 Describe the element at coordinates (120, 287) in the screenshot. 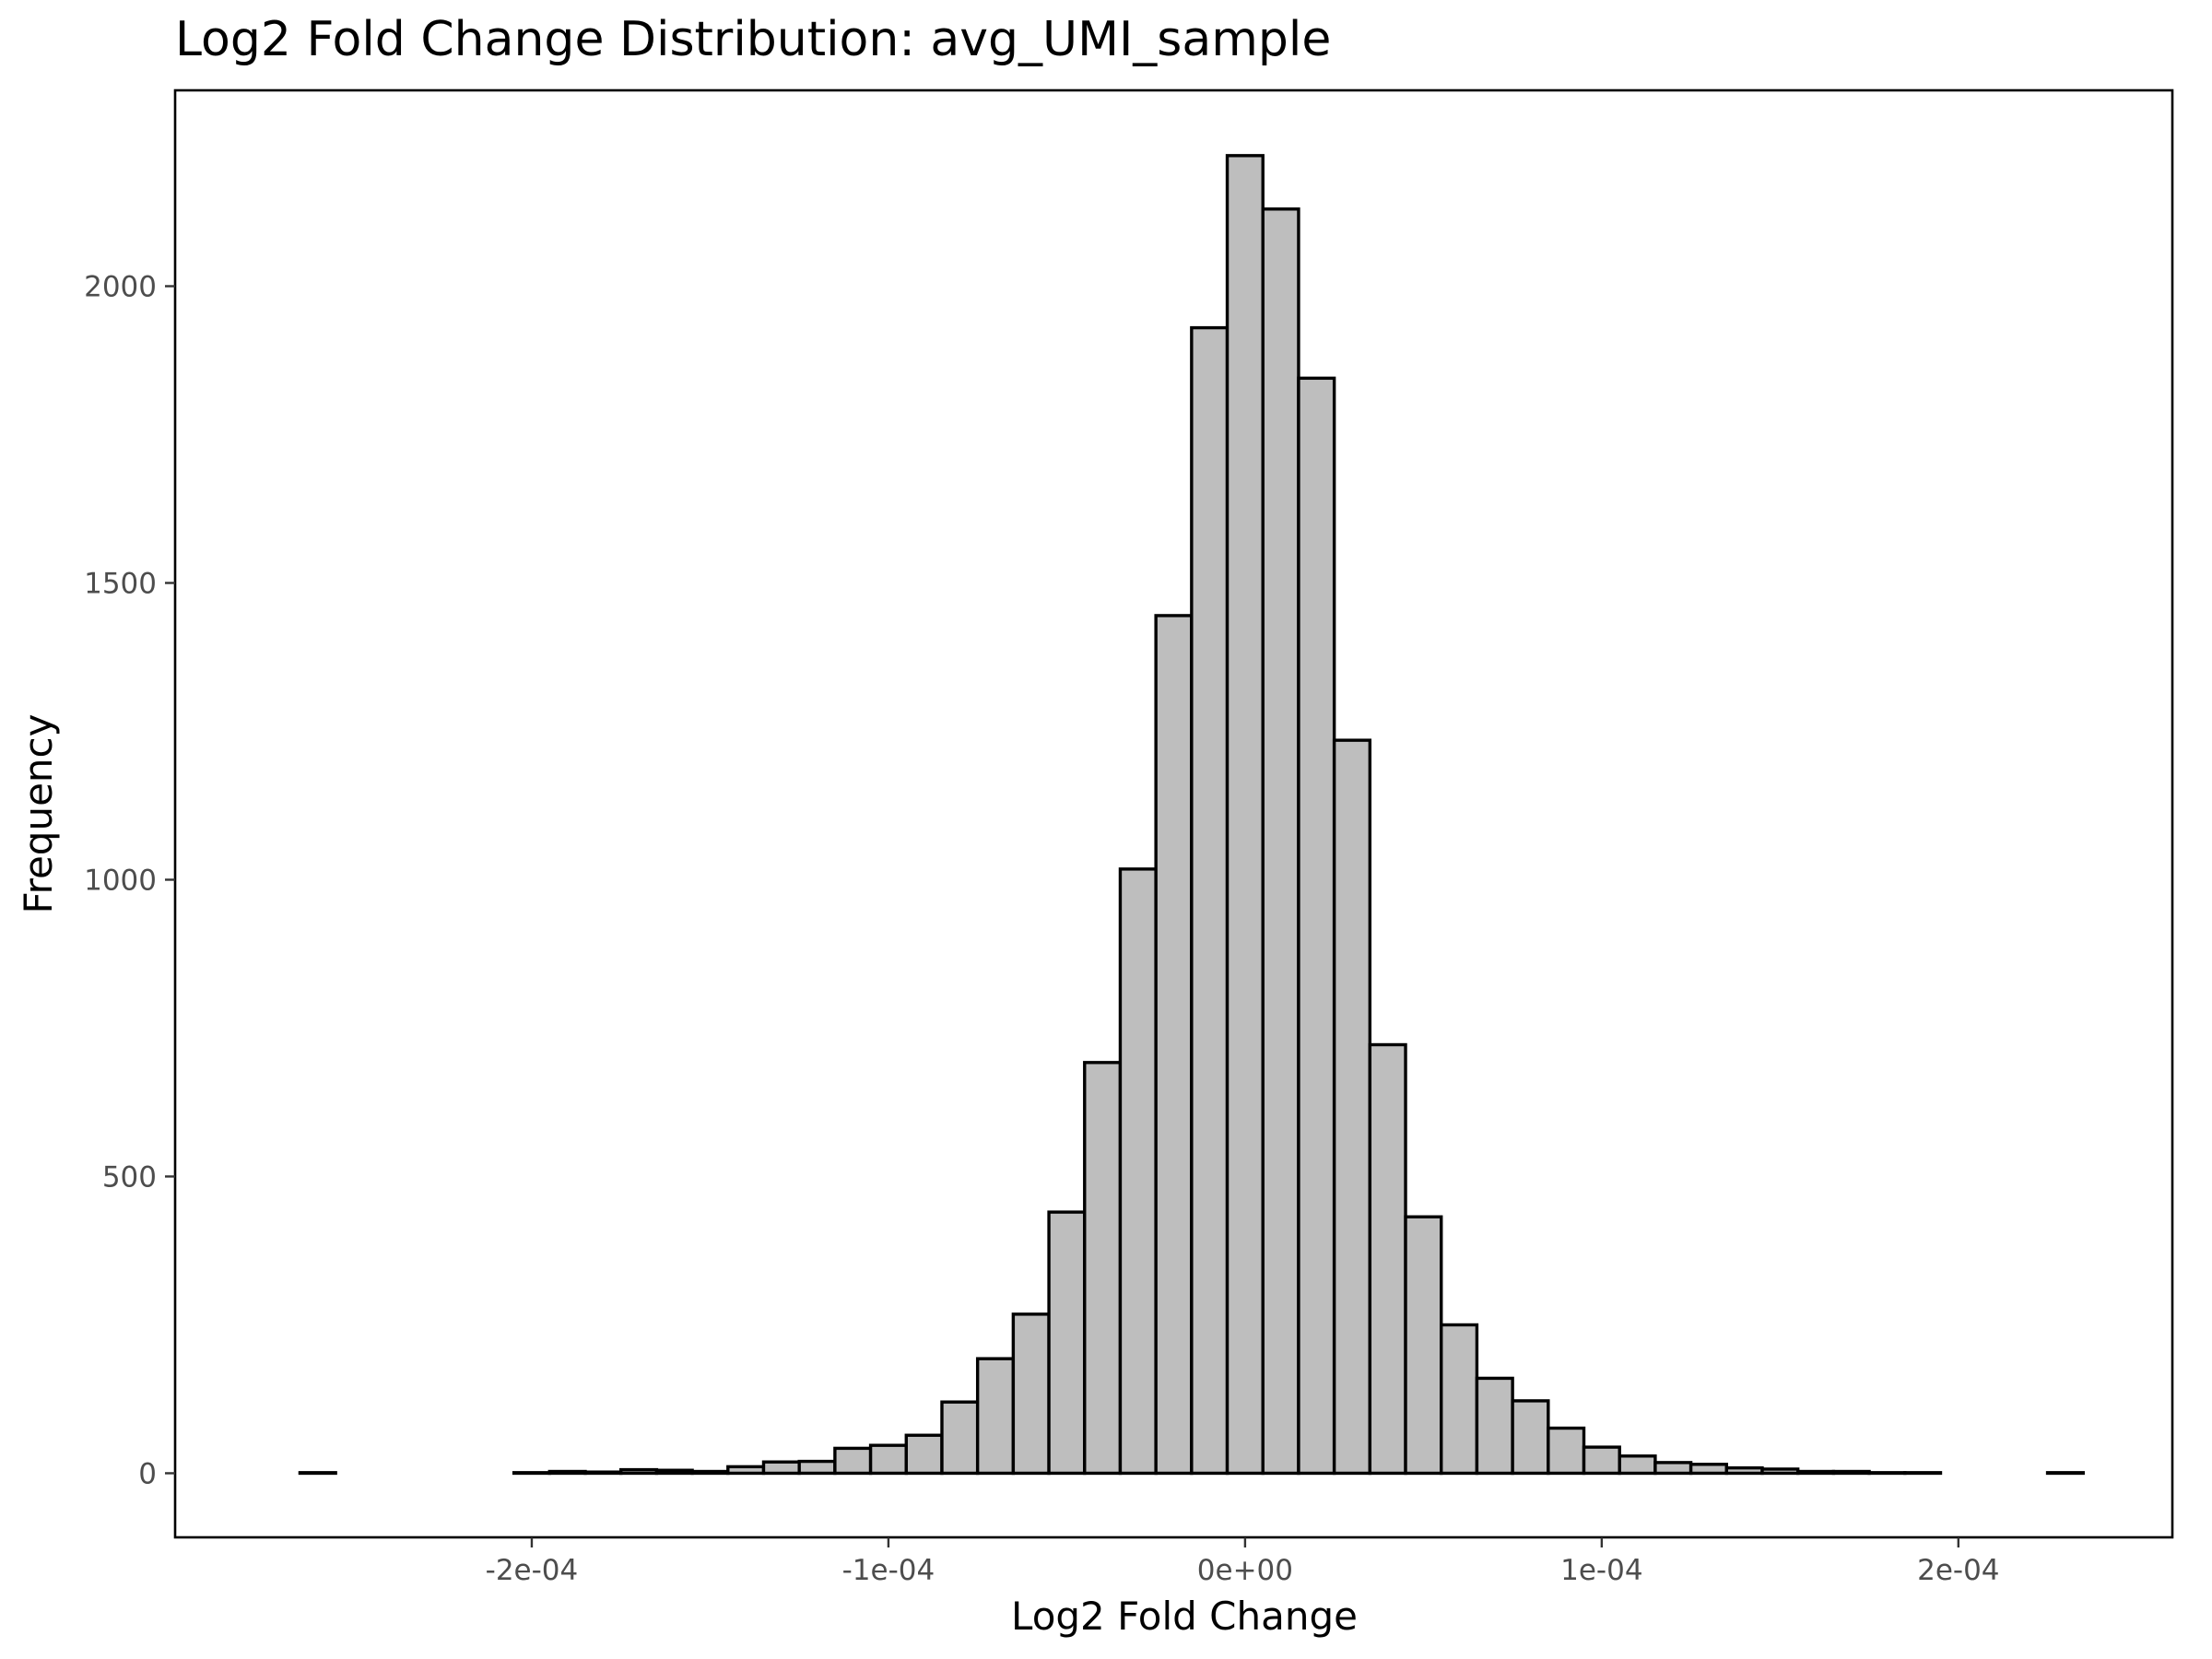

I see `y-tick-label: 2000` at that location.